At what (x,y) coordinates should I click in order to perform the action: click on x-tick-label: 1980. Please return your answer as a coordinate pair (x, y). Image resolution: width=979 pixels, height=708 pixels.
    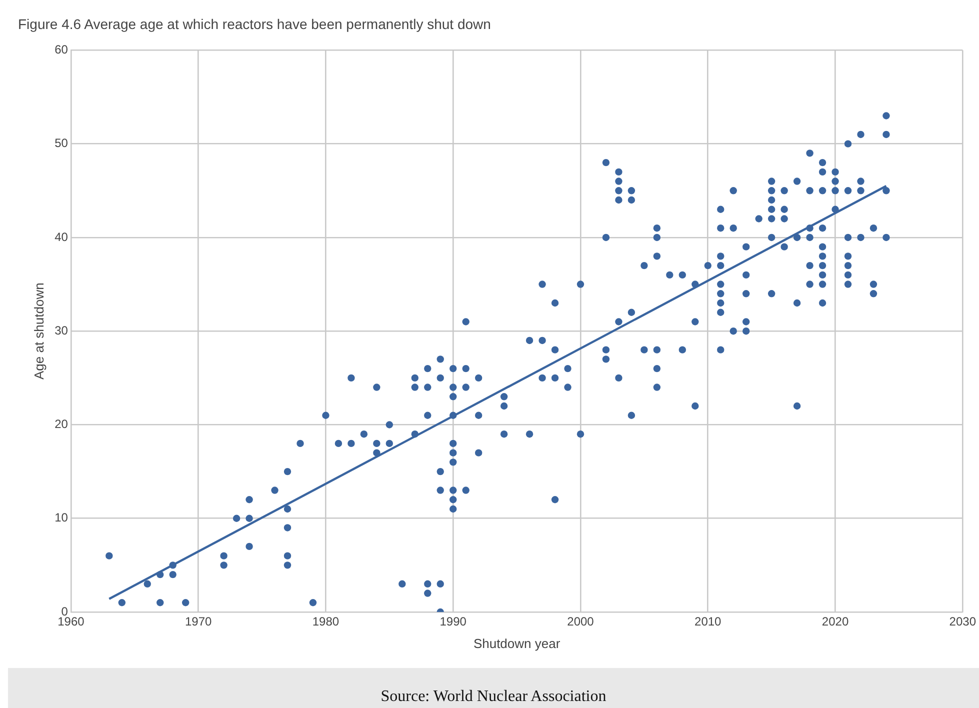
    Looking at the image, I should click on (326, 621).